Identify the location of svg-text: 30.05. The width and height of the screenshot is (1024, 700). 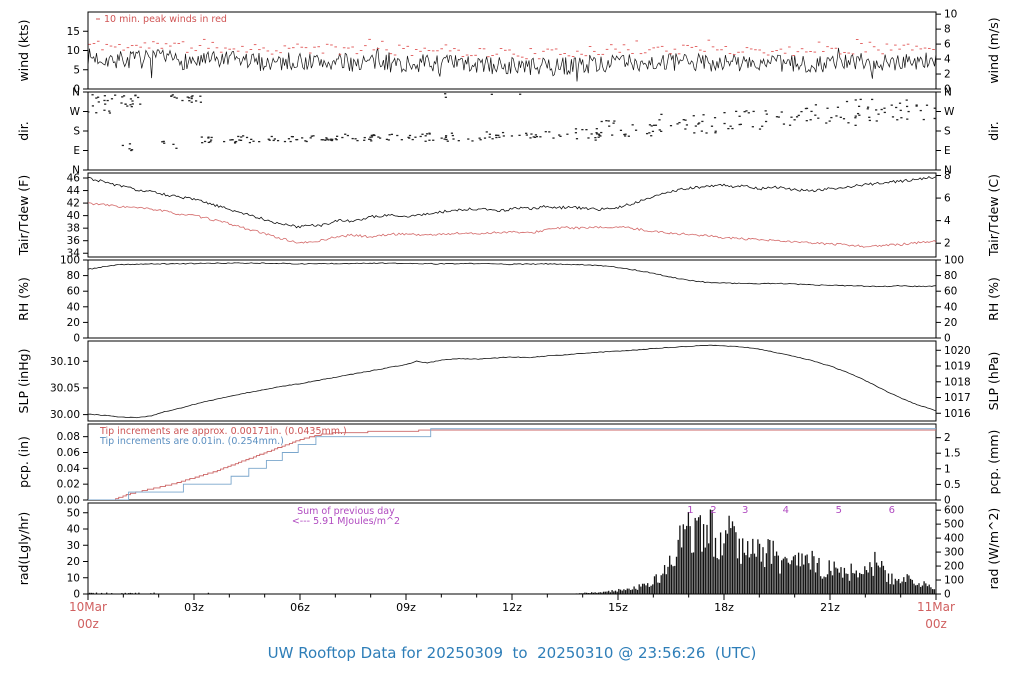
(65, 388).